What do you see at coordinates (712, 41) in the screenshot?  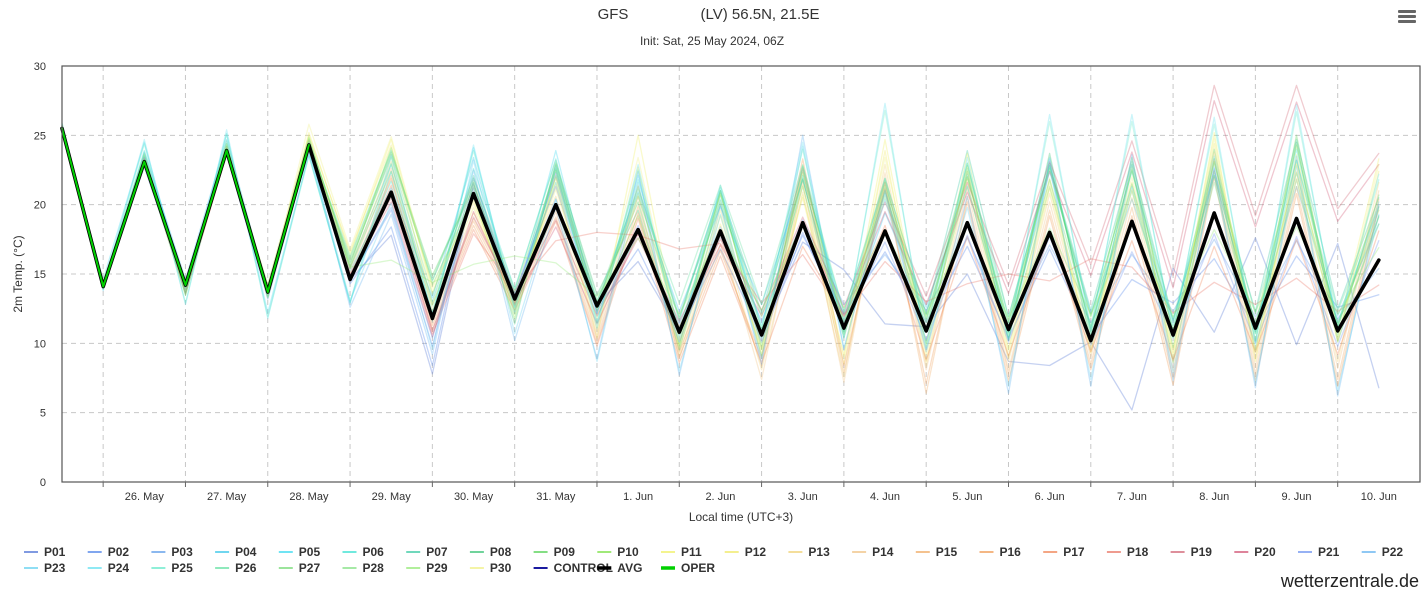 I see `chart-subtitle: Init: Sat, 25 May 2024, 06Z` at bounding box center [712, 41].